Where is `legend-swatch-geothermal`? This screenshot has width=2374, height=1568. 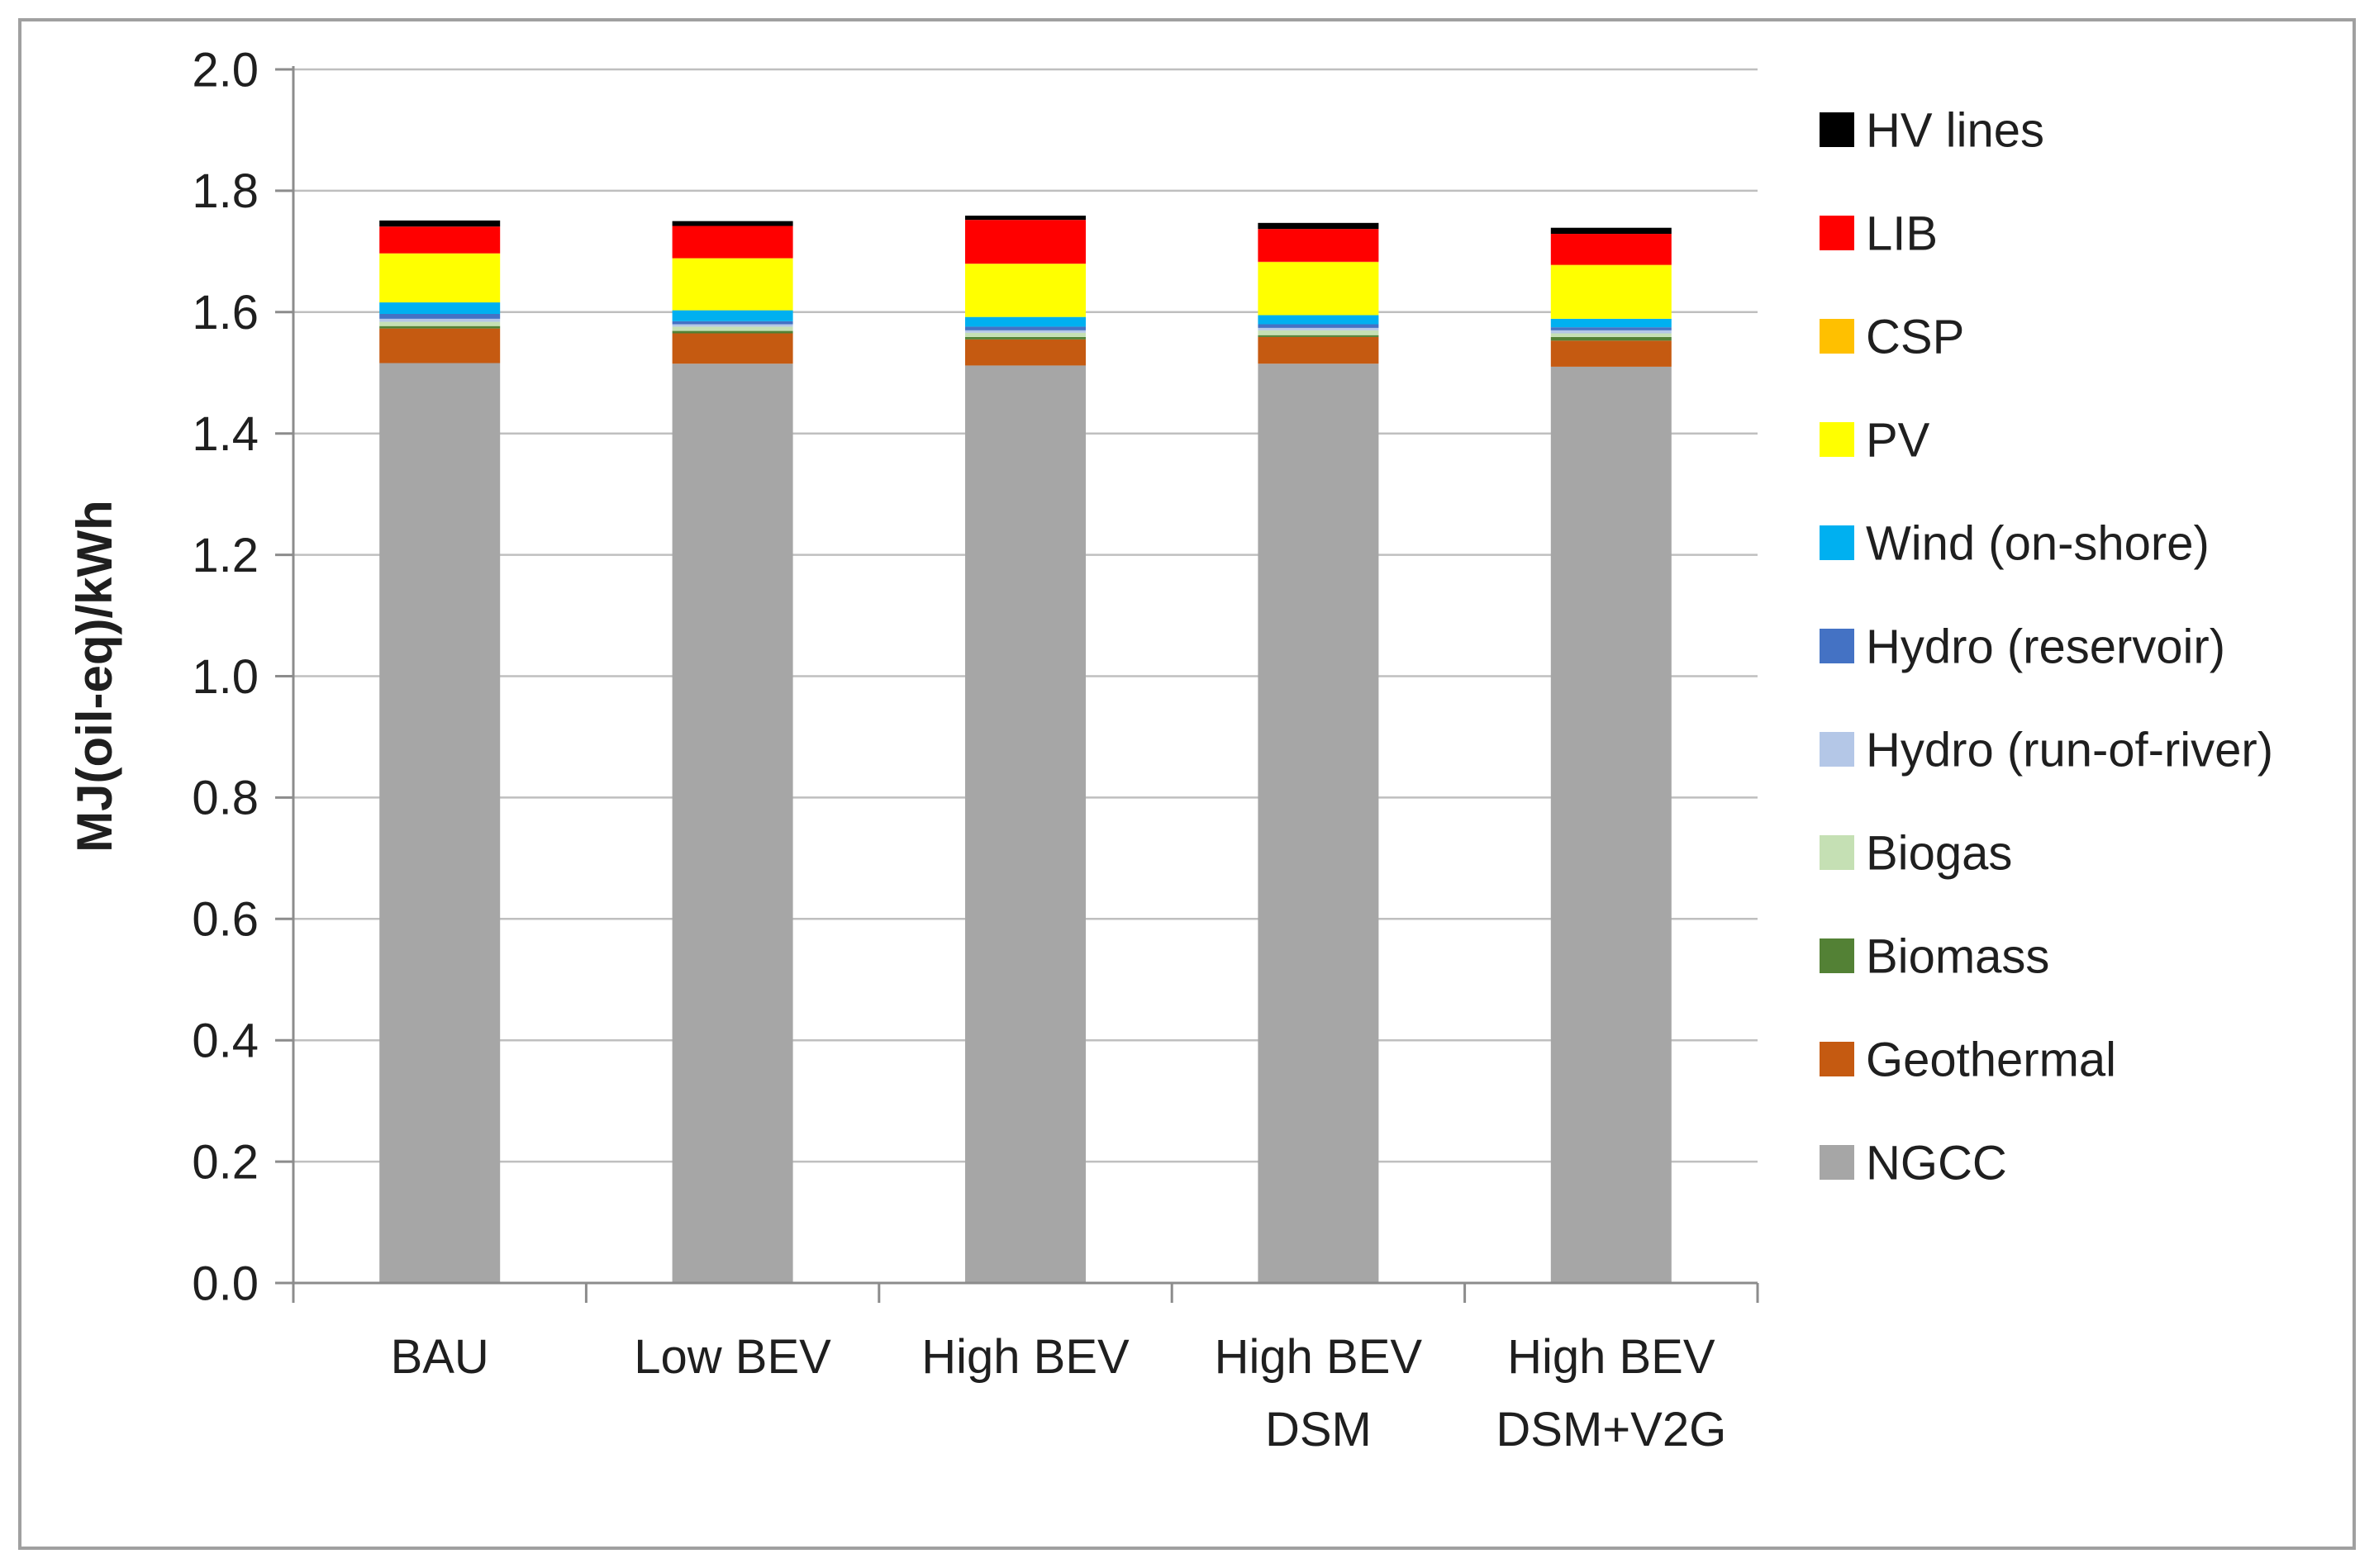 legend-swatch-geothermal is located at coordinates (1837, 1059).